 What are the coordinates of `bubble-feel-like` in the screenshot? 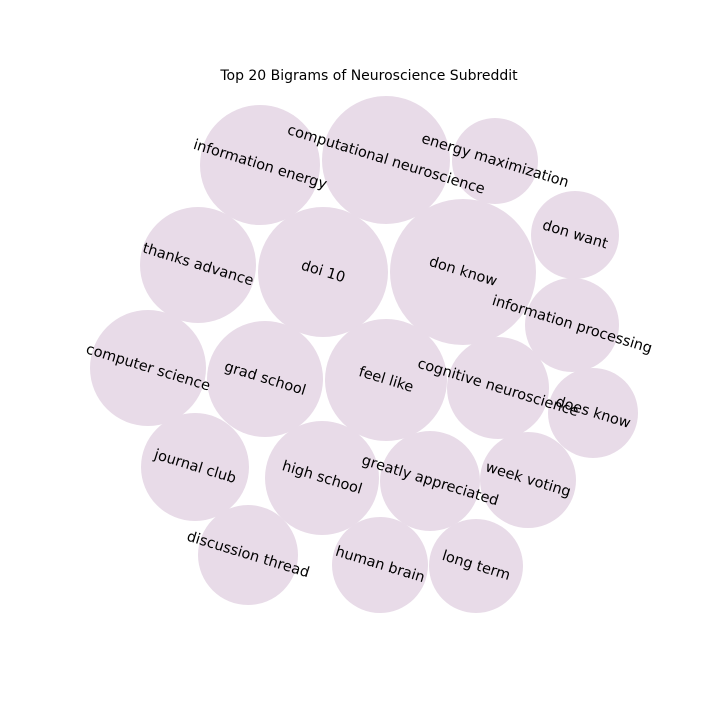 It's located at (386, 380).